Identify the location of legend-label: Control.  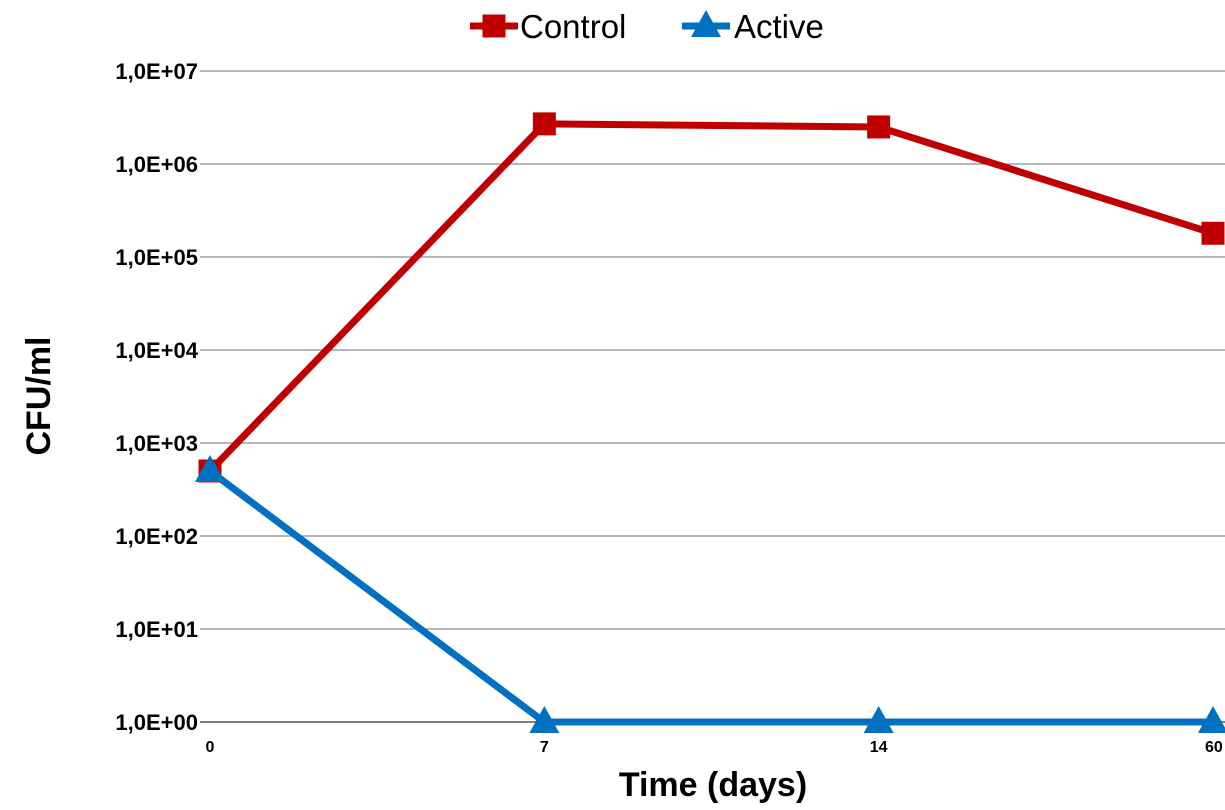
(573, 26).